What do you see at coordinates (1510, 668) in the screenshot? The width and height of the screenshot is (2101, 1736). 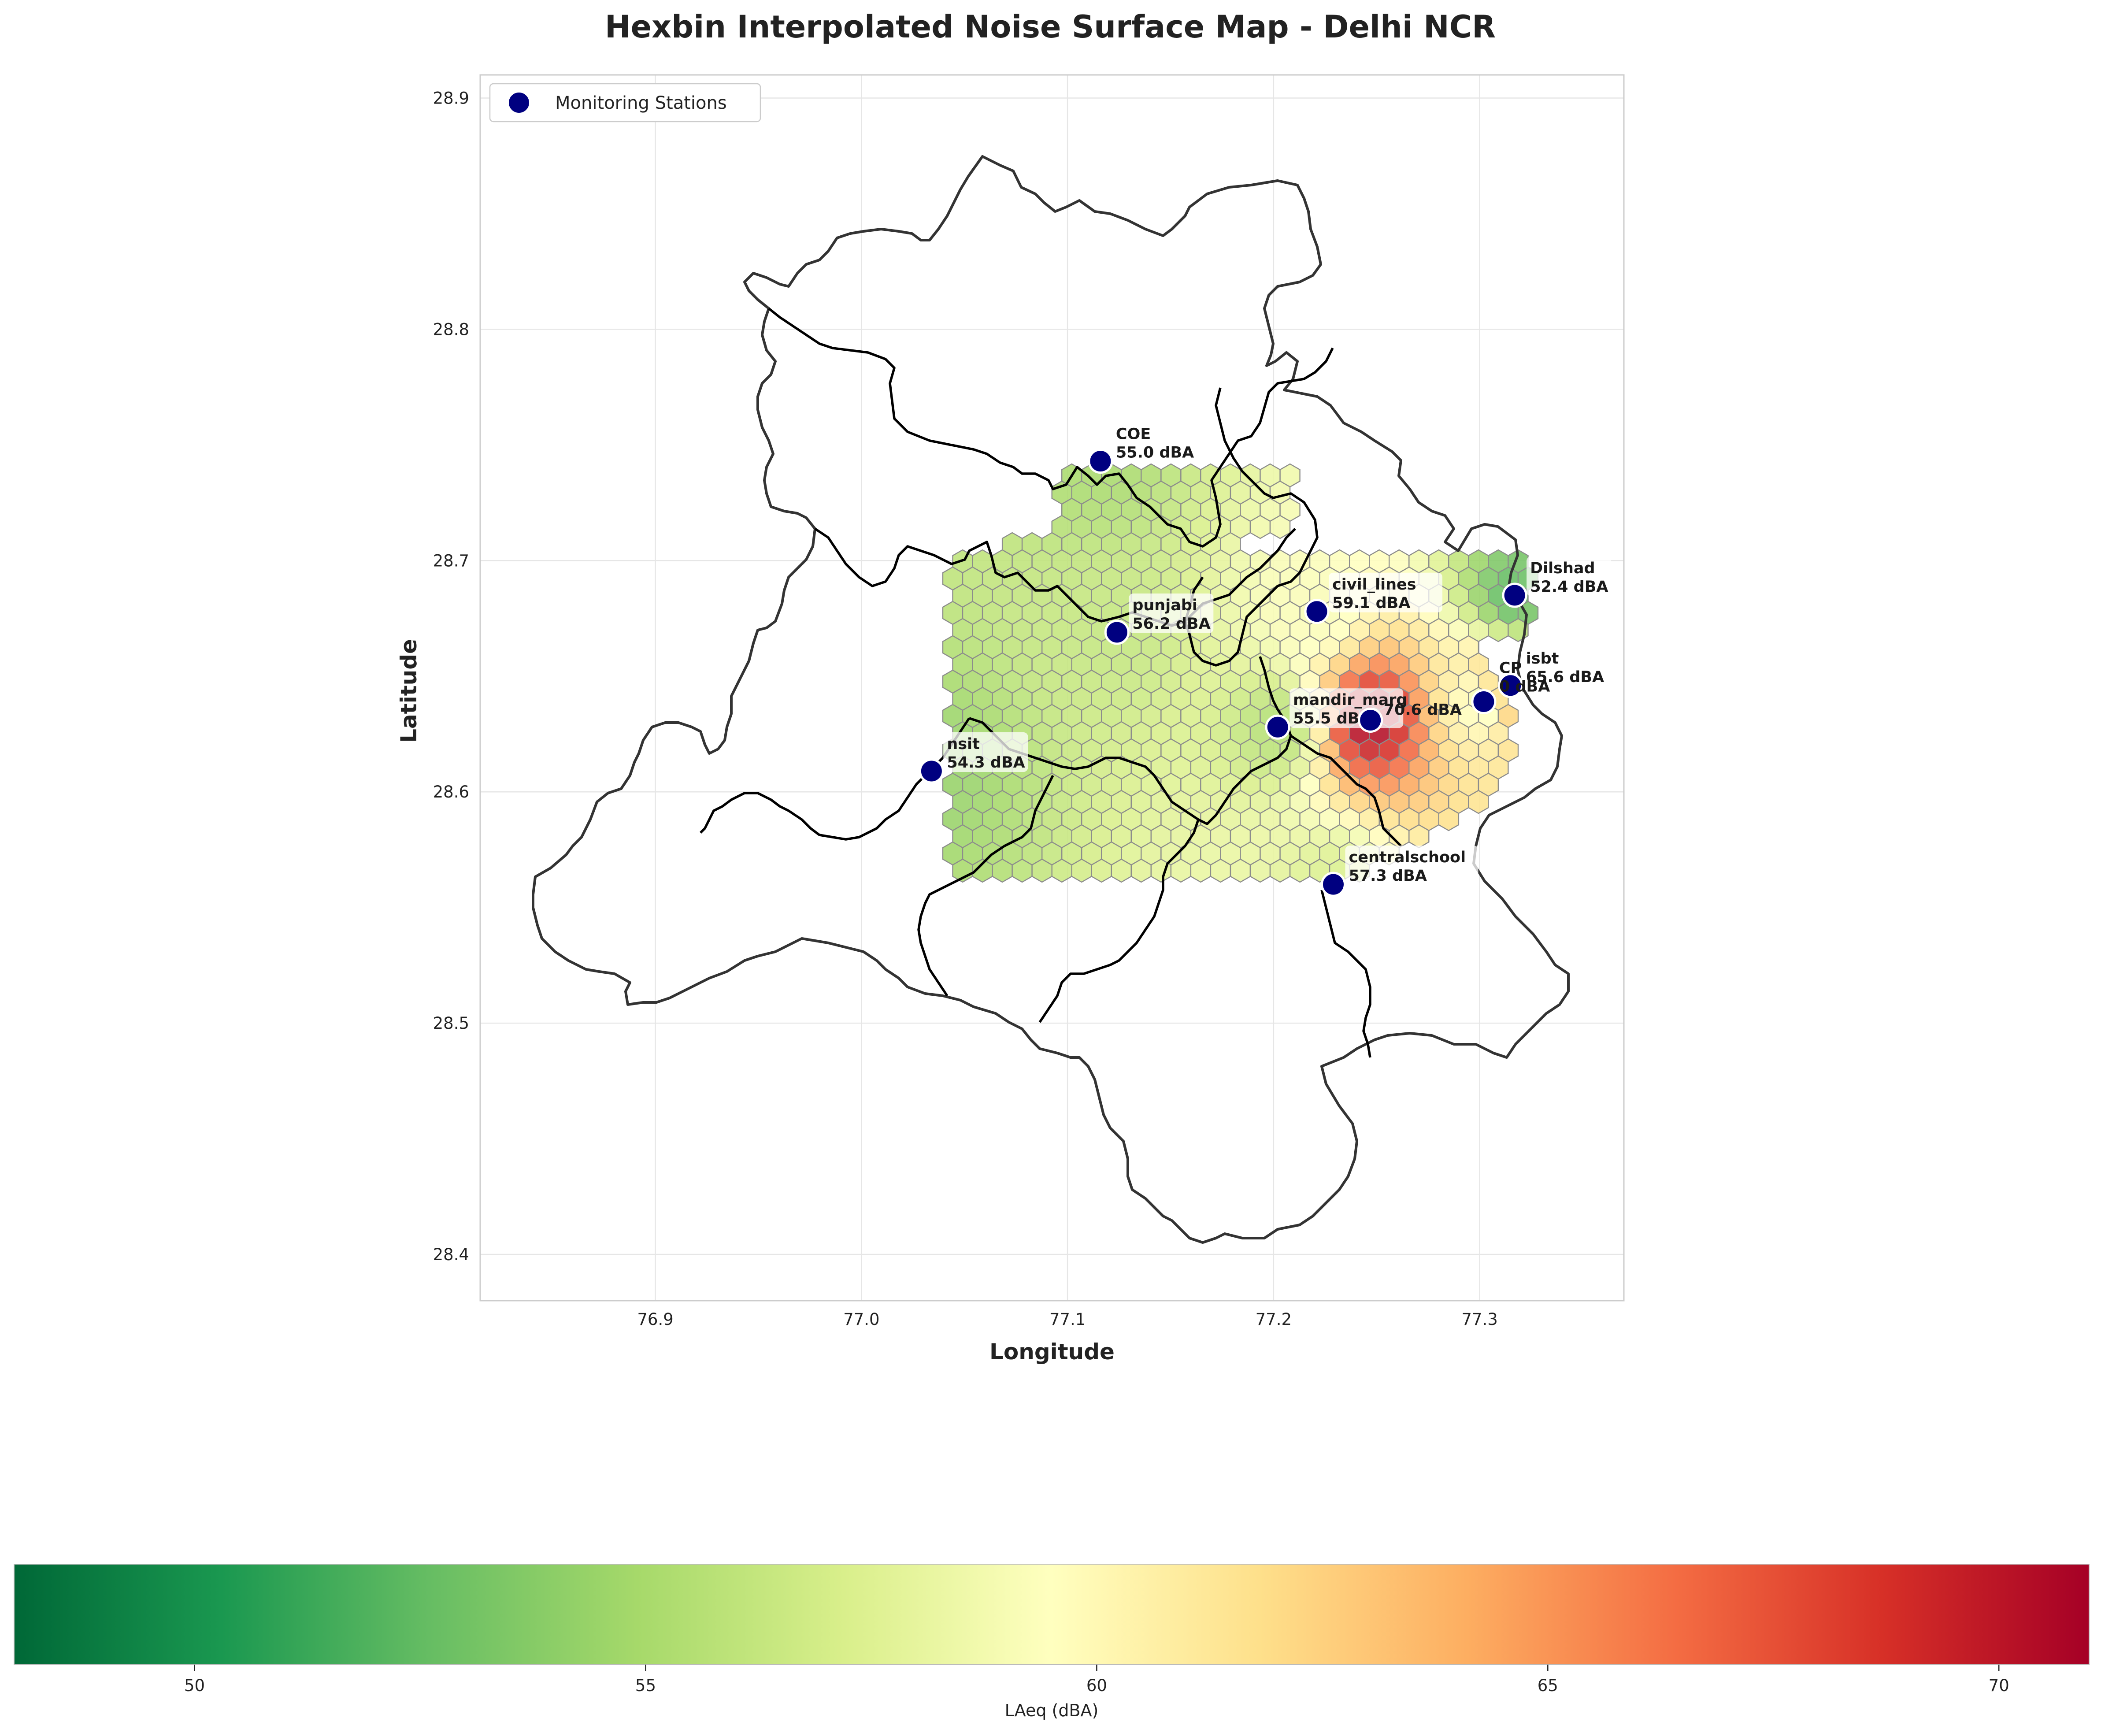 I see `station-name-label: CP` at bounding box center [1510, 668].